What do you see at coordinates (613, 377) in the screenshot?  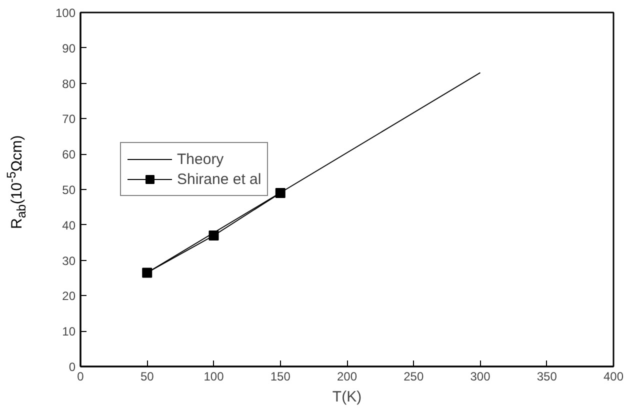 I see `x-tick-label: 400` at bounding box center [613, 377].